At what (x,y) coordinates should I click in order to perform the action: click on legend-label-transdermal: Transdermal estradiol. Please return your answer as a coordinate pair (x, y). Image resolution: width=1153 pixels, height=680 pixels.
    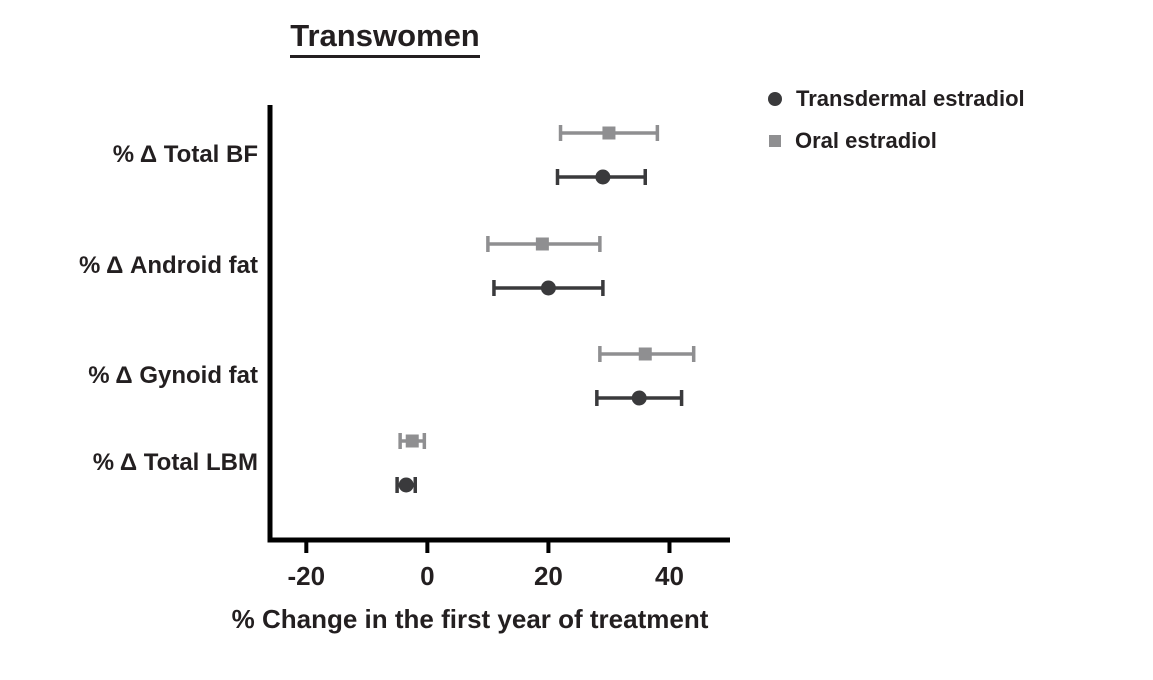
    Looking at the image, I should click on (910, 98).